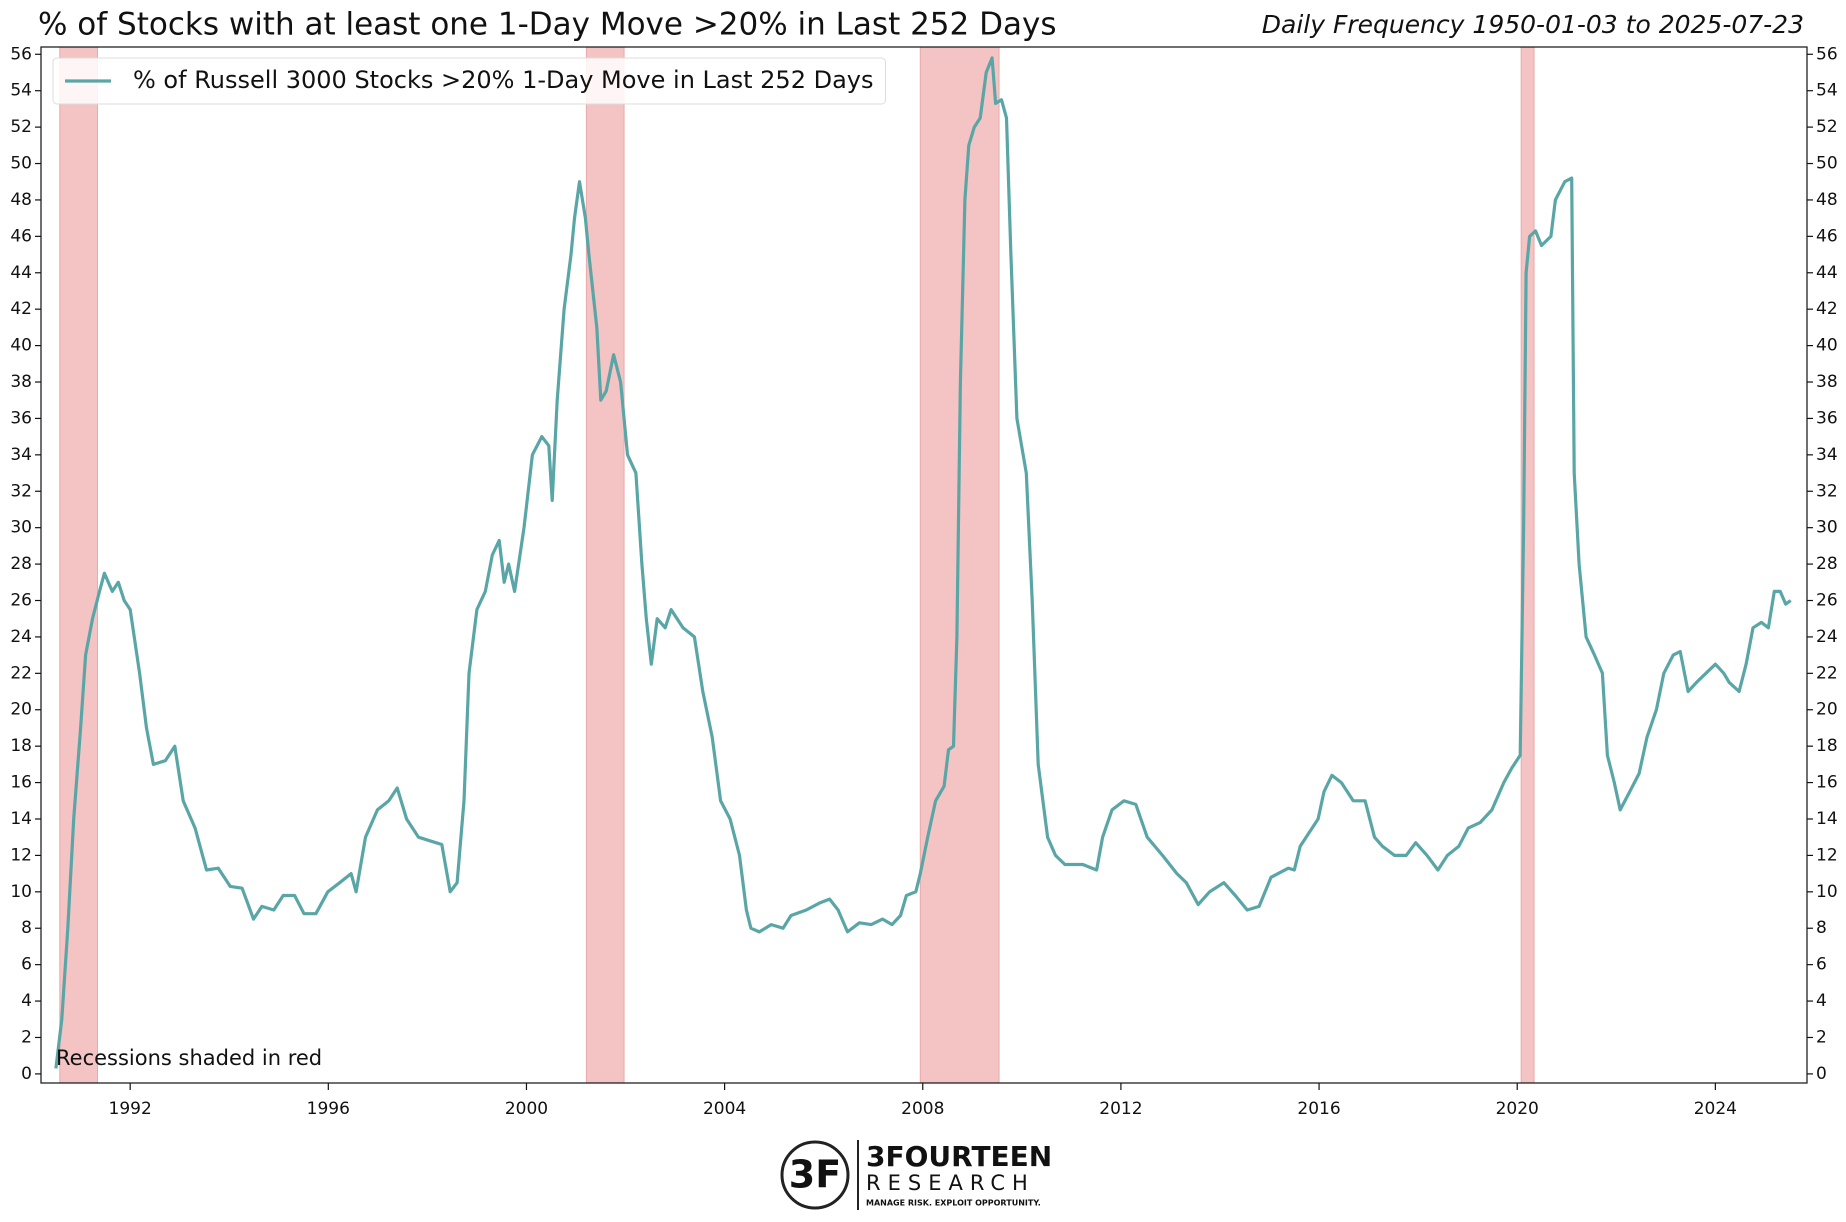  What do you see at coordinates (1827, 127) in the screenshot?
I see `y2-tick-label: 52` at bounding box center [1827, 127].